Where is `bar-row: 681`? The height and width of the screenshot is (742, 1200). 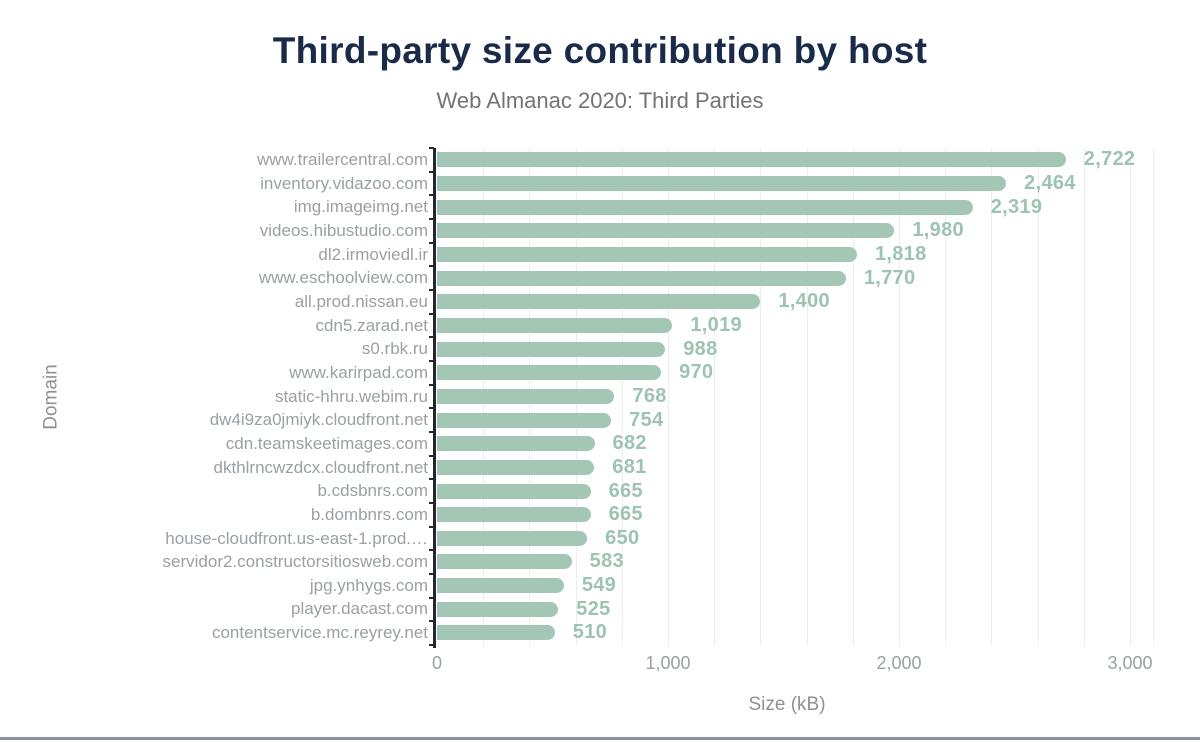
bar-row: 681 is located at coordinates (795, 468).